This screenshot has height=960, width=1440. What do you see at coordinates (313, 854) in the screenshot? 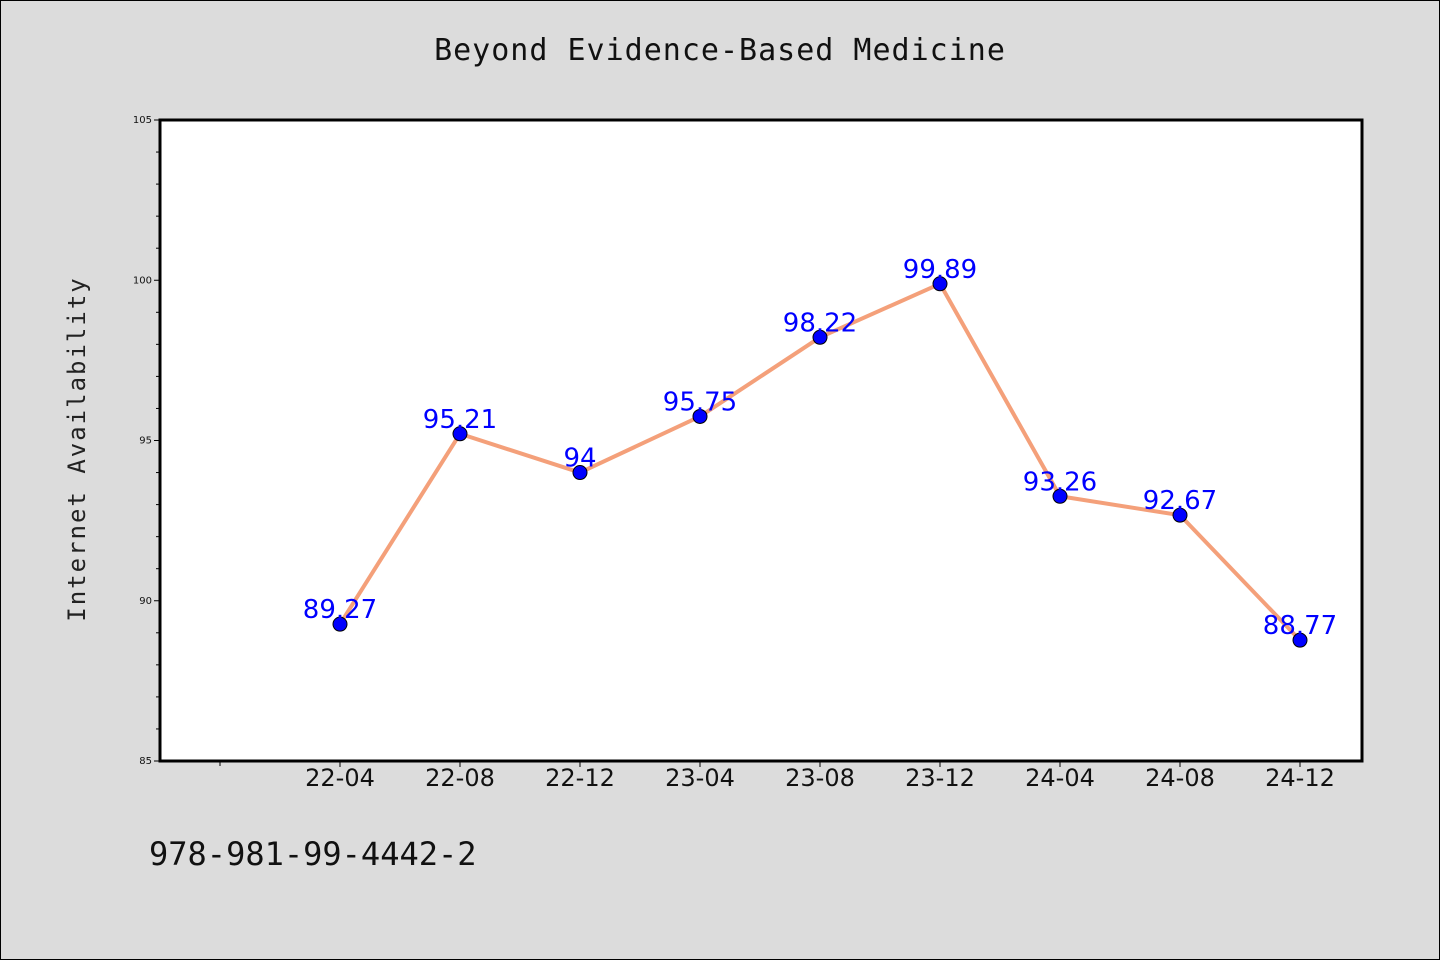
I see `isbn-text: 978-981-99-4442-2` at bounding box center [313, 854].